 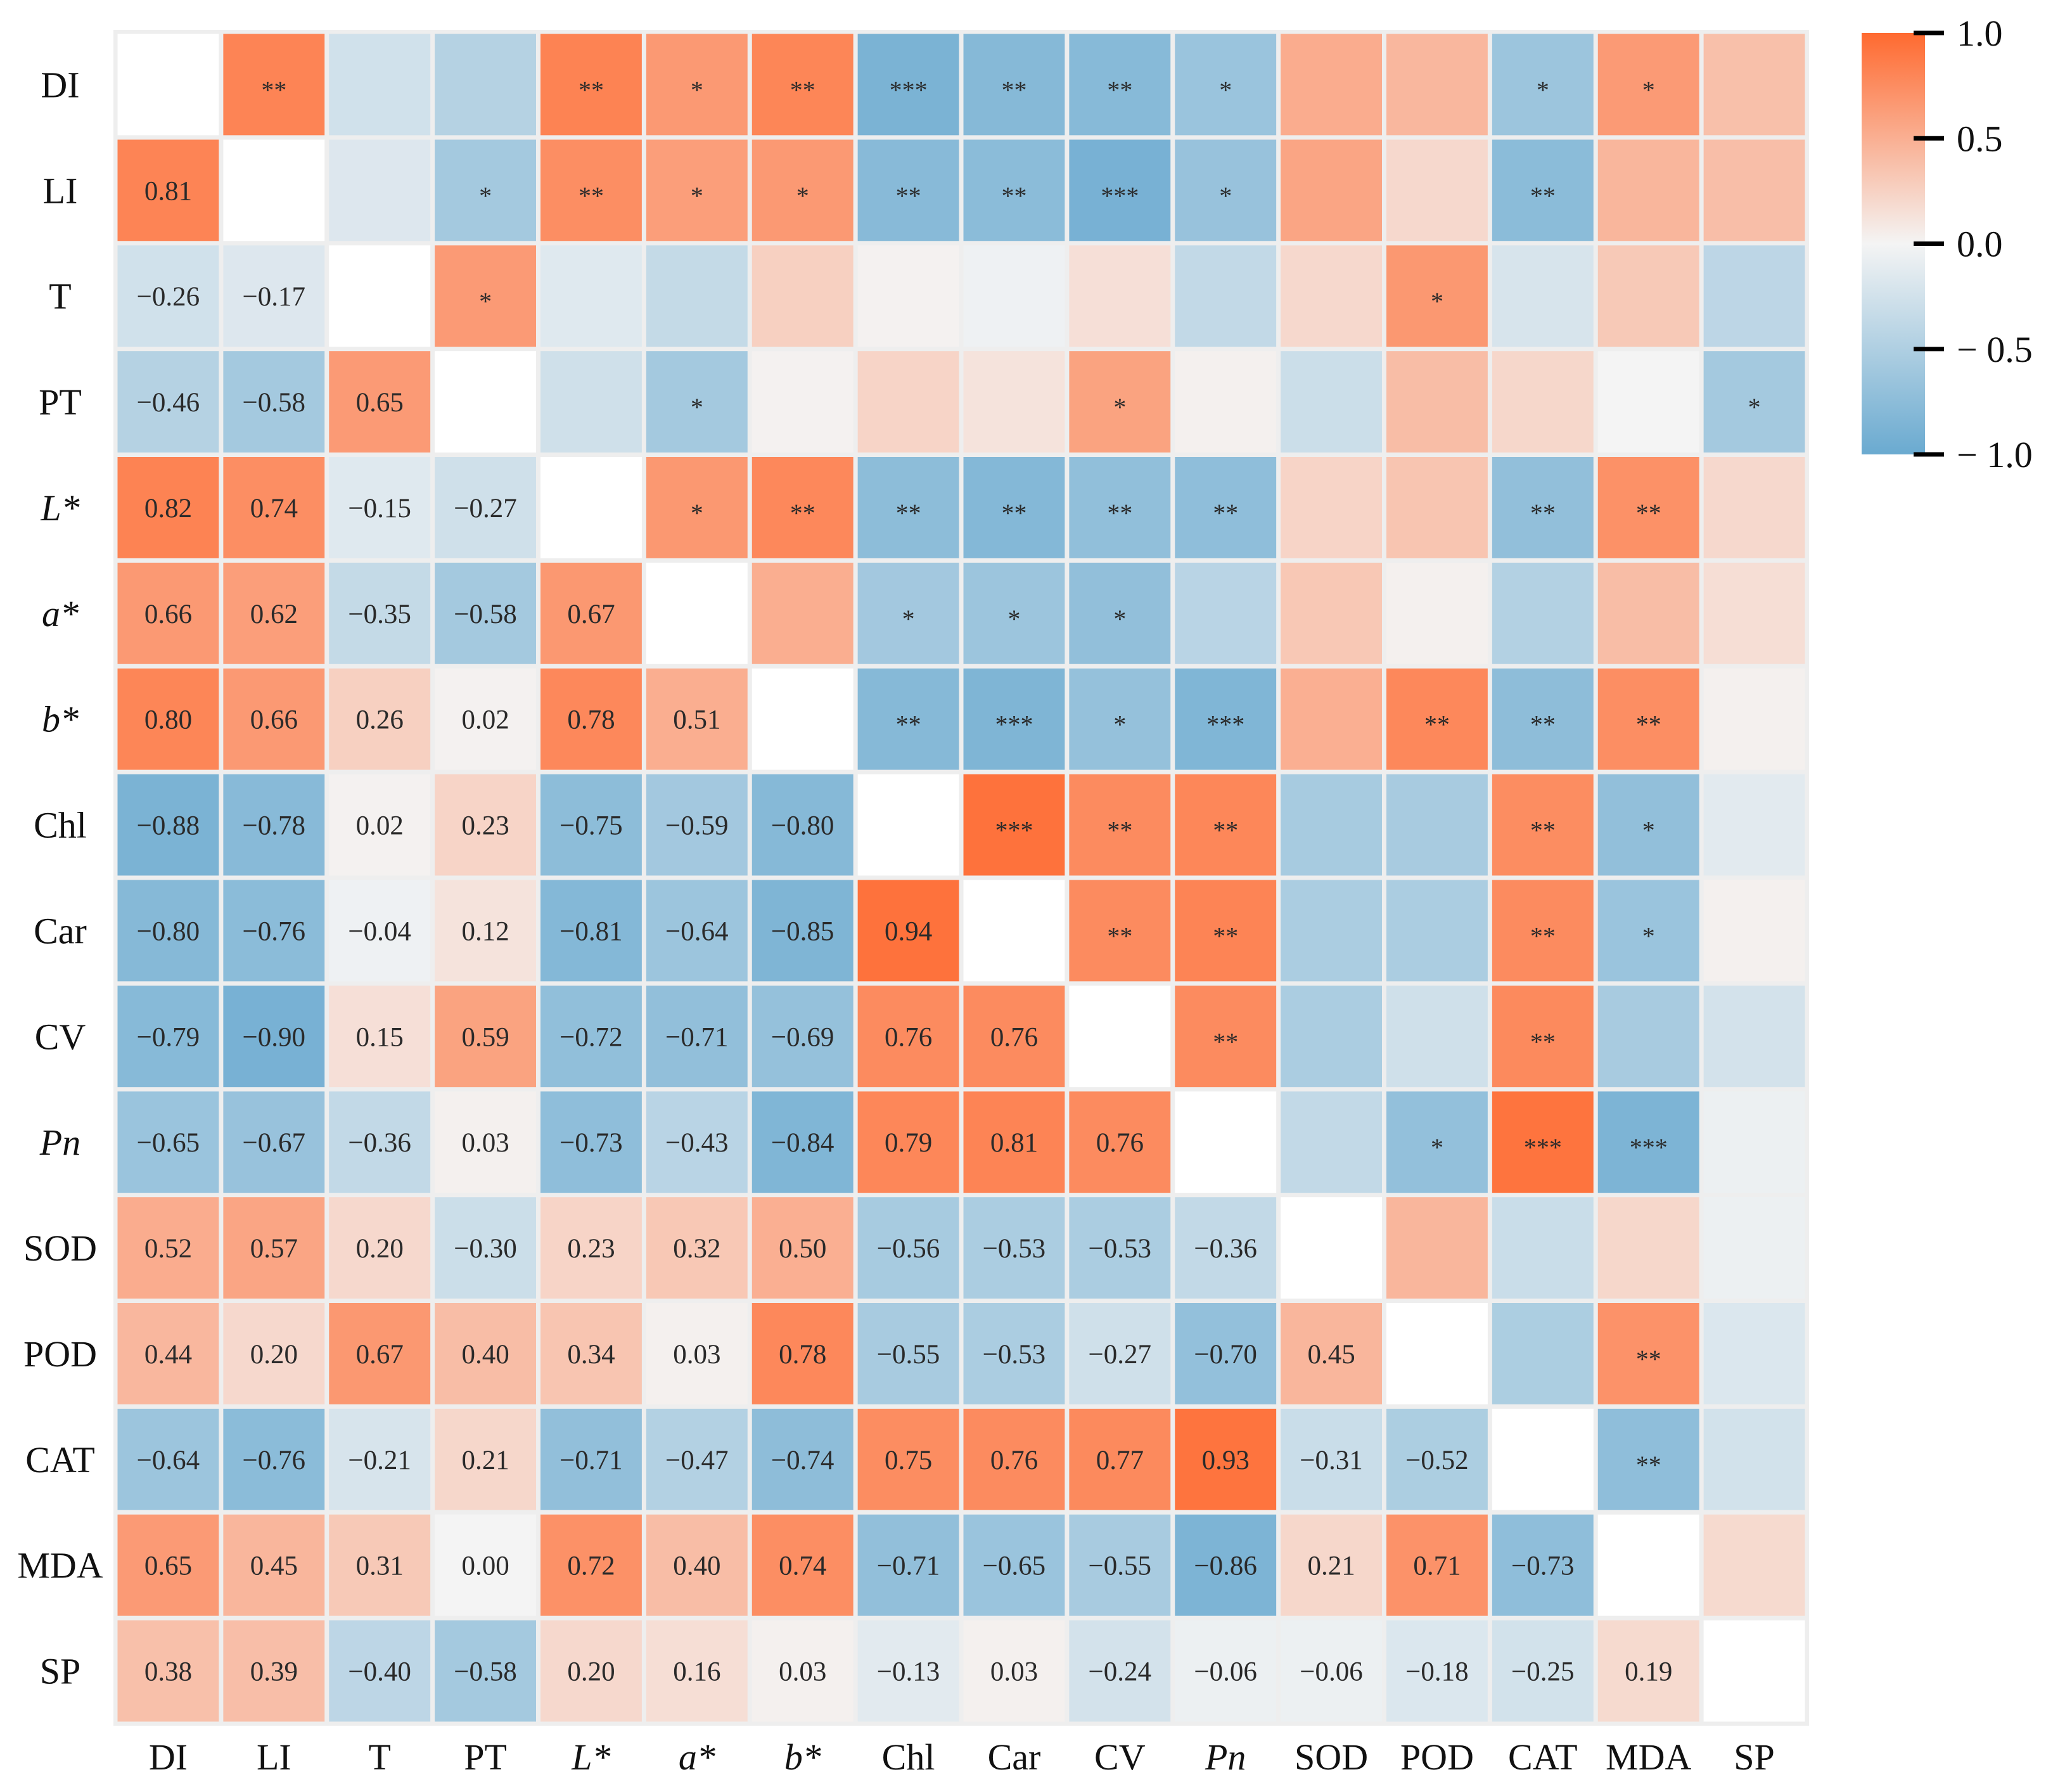 I want to click on value-label: −0.27, so click(x=1120, y=1355).